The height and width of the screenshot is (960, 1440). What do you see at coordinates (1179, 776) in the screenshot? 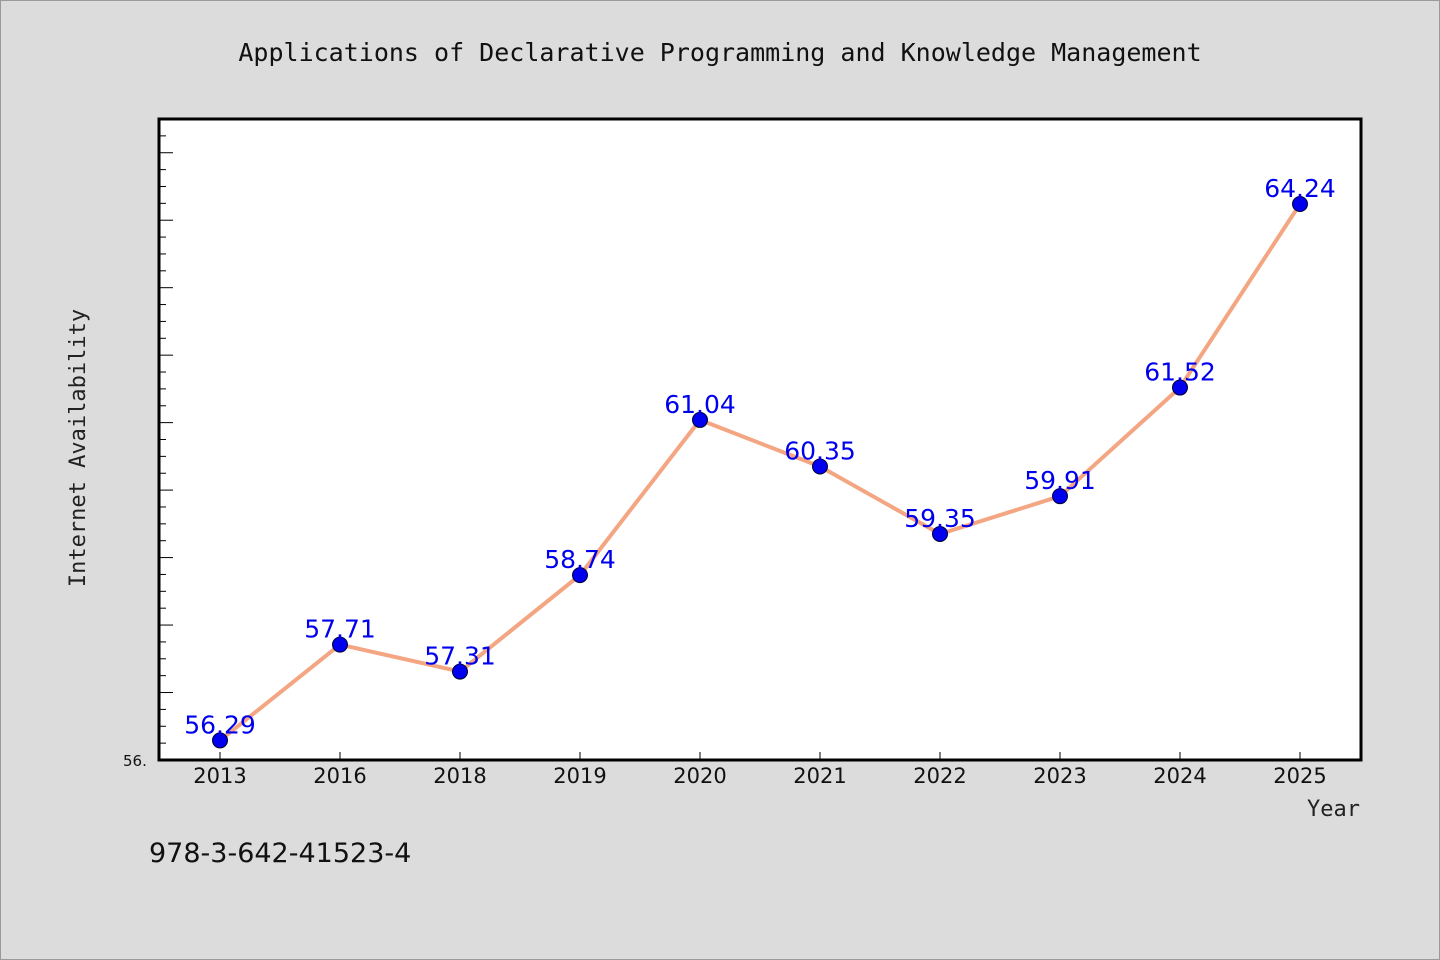
I see `x-tick-label: 2024` at bounding box center [1179, 776].